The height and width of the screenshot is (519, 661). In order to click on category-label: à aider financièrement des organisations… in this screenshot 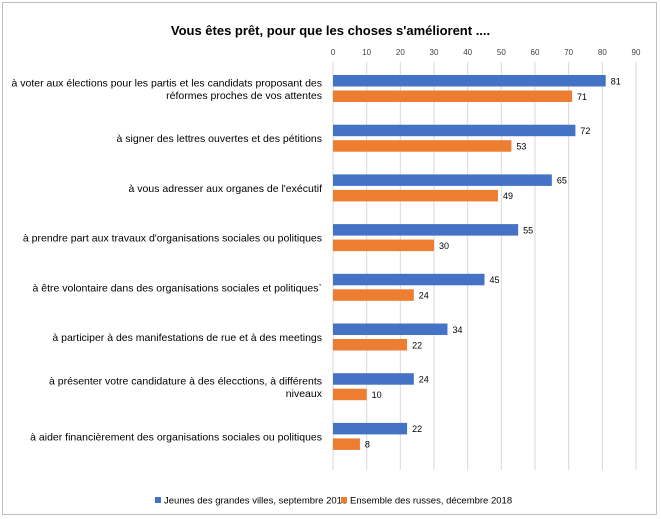, I will do `click(176, 437)`.